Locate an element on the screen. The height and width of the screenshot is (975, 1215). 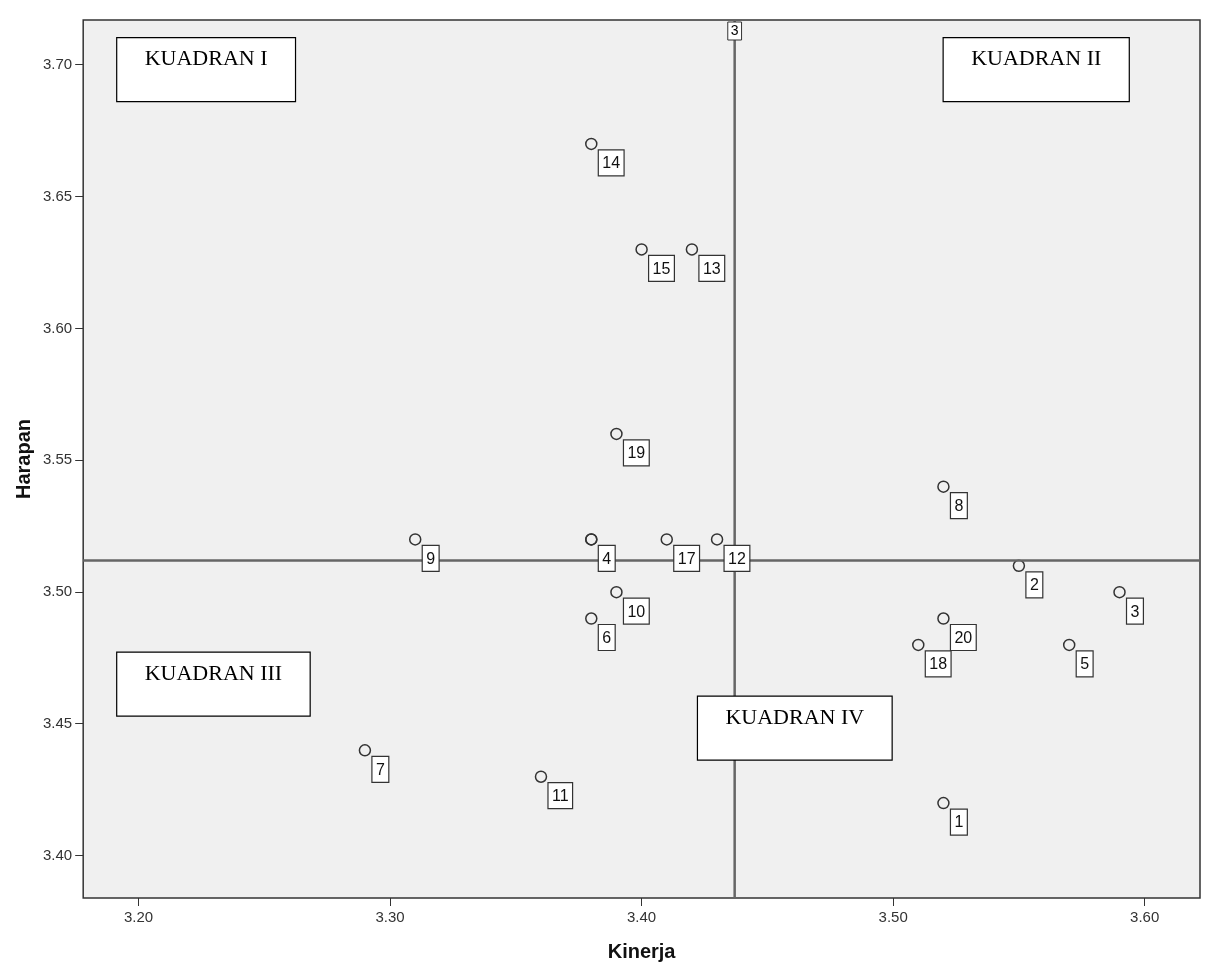
annotation: 5 is located at coordinates (1085, 664).